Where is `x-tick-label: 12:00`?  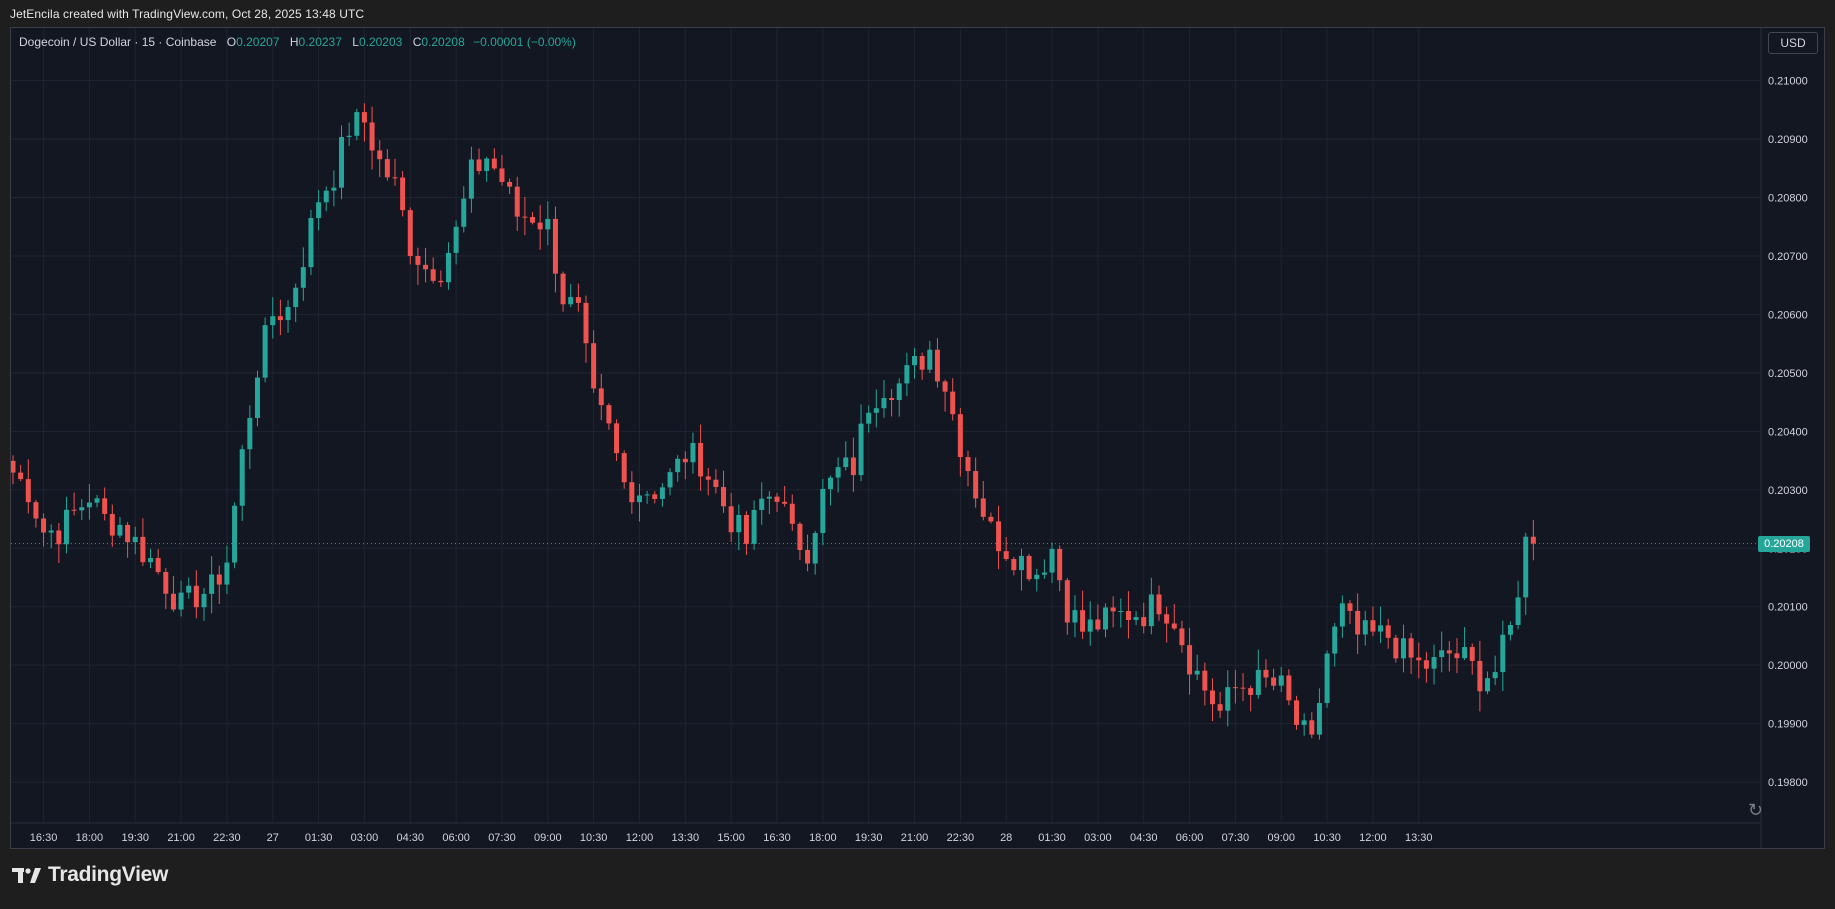
x-tick-label: 12:00 is located at coordinates (640, 838).